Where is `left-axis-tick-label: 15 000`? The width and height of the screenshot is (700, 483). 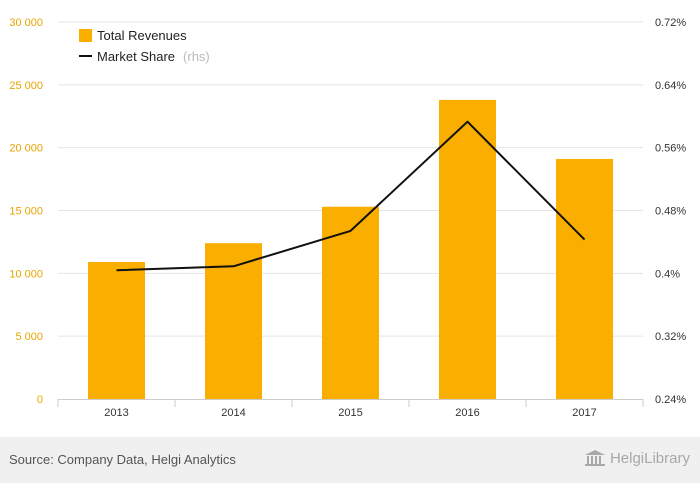
left-axis-tick-label: 15 000 is located at coordinates (26, 212).